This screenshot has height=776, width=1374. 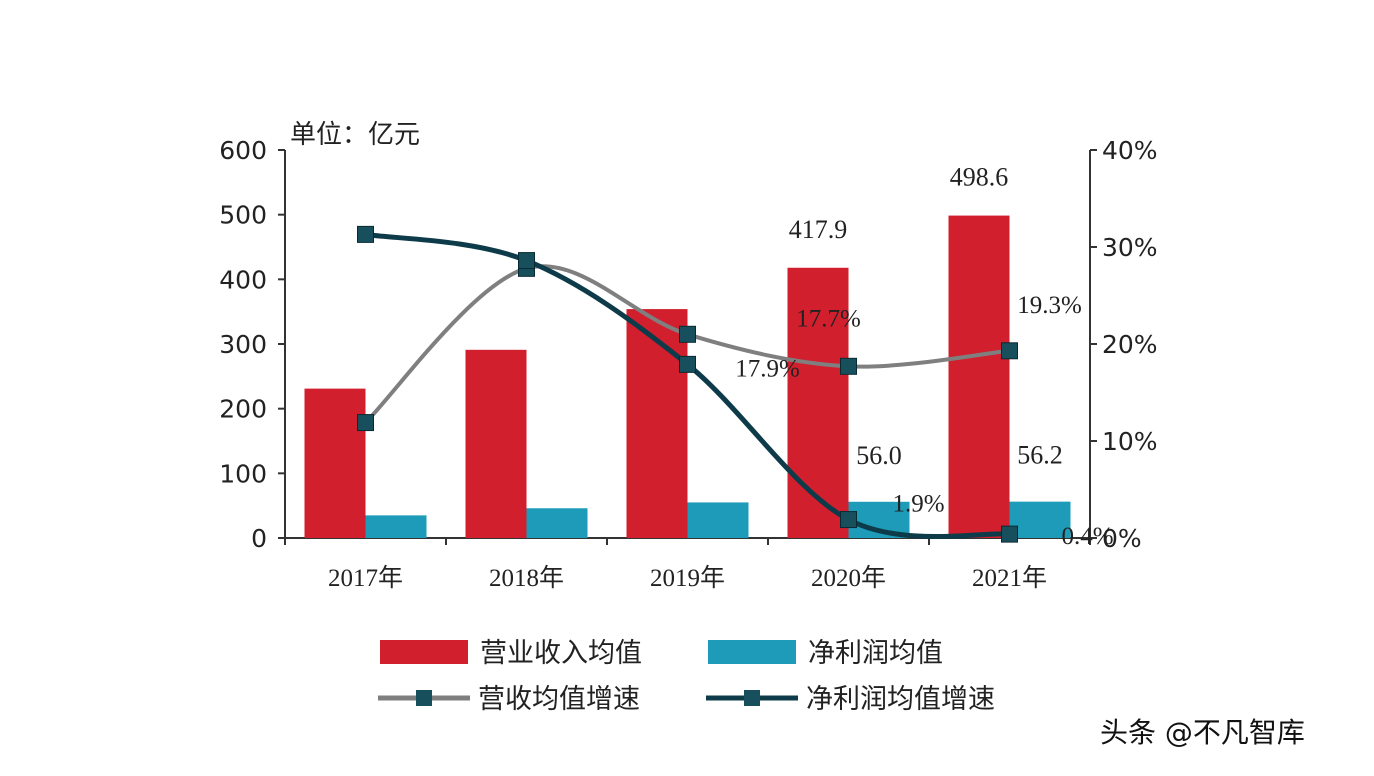 What do you see at coordinates (1130, 247) in the screenshot?
I see `y-right-tick-label: 30%` at bounding box center [1130, 247].